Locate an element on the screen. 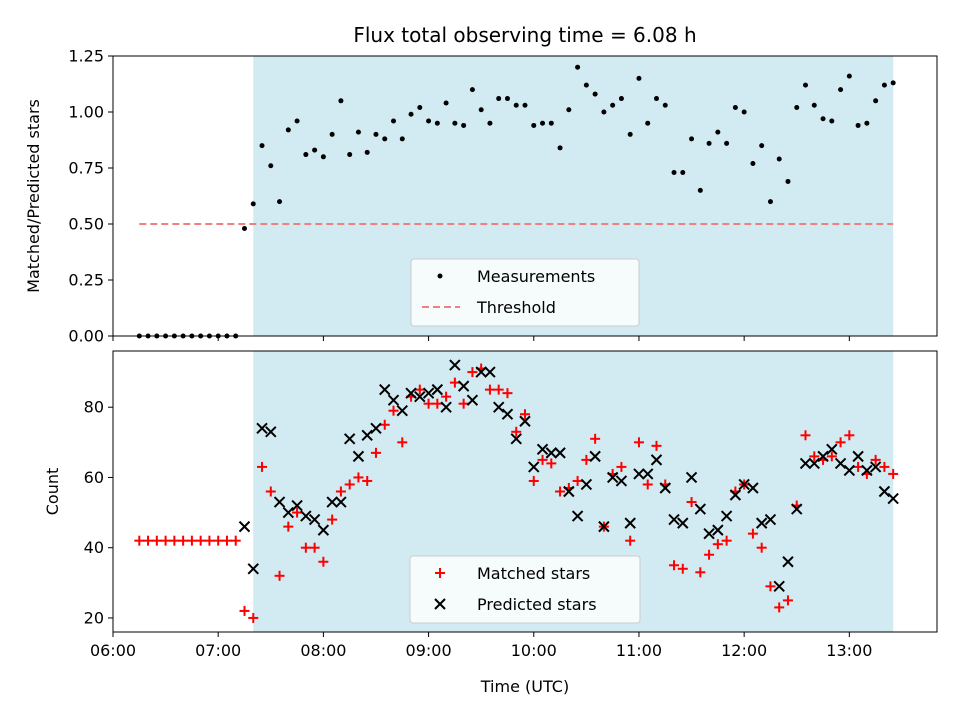 The image size is (960, 720). bottom-y-axis-label: Count is located at coordinates (52, 492).